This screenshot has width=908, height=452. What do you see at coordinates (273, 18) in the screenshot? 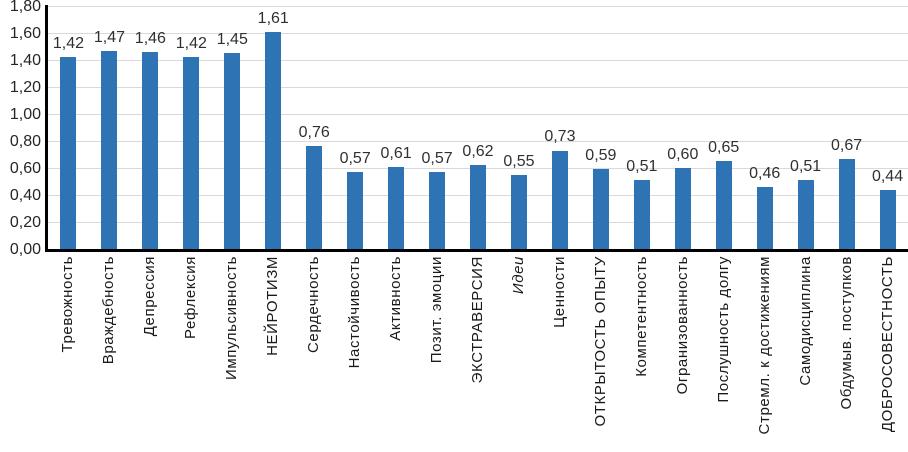
I see `bar-value-label: 1,61` at bounding box center [273, 18].